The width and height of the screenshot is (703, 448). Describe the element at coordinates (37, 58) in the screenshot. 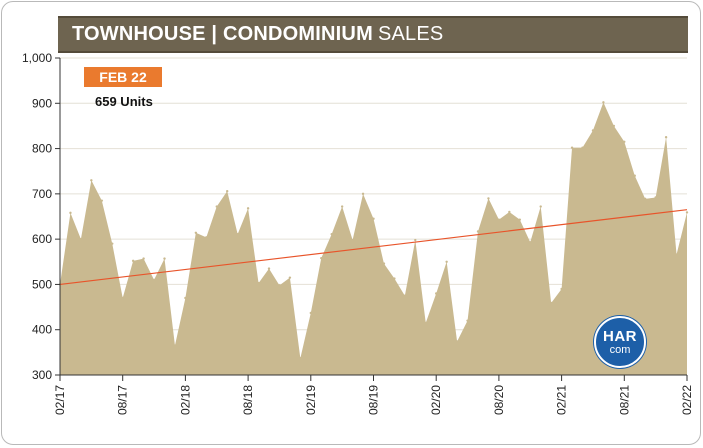

I see `y-tick-label: 1,000` at that location.